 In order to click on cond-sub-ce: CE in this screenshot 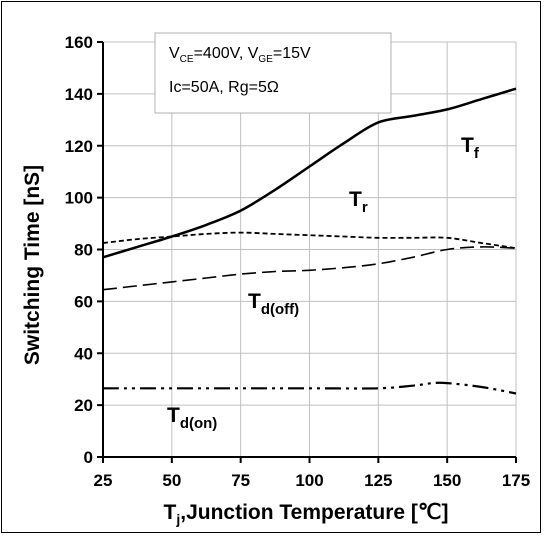, I will do `click(187, 59)`.